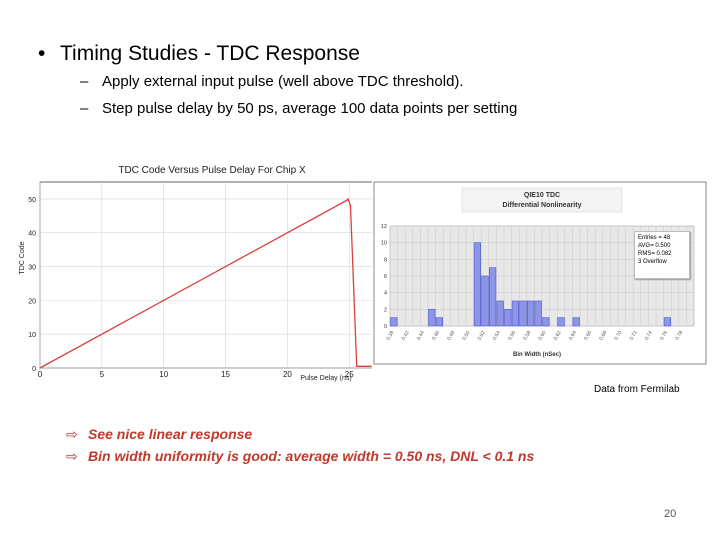 This screenshot has height=540, width=720. I want to click on chart2-xtick-label: 0.46, so click(436, 336).